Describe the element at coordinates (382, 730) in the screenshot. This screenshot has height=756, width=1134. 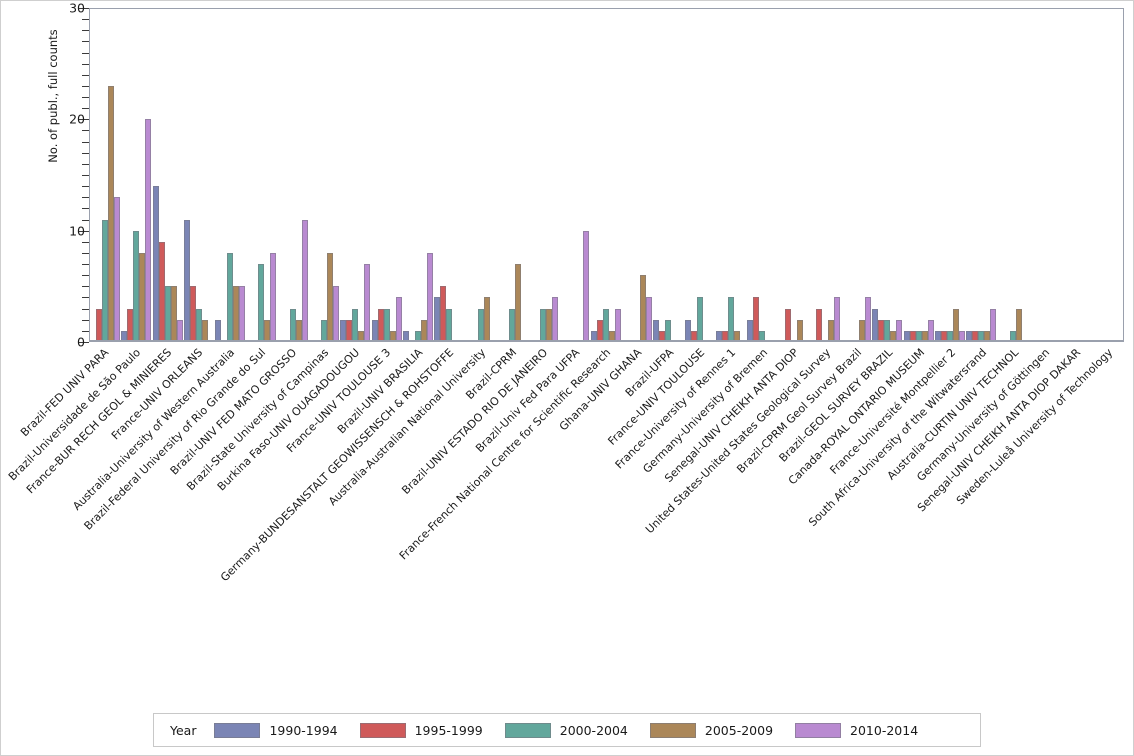
I see `legend-color-swatch` at that location.